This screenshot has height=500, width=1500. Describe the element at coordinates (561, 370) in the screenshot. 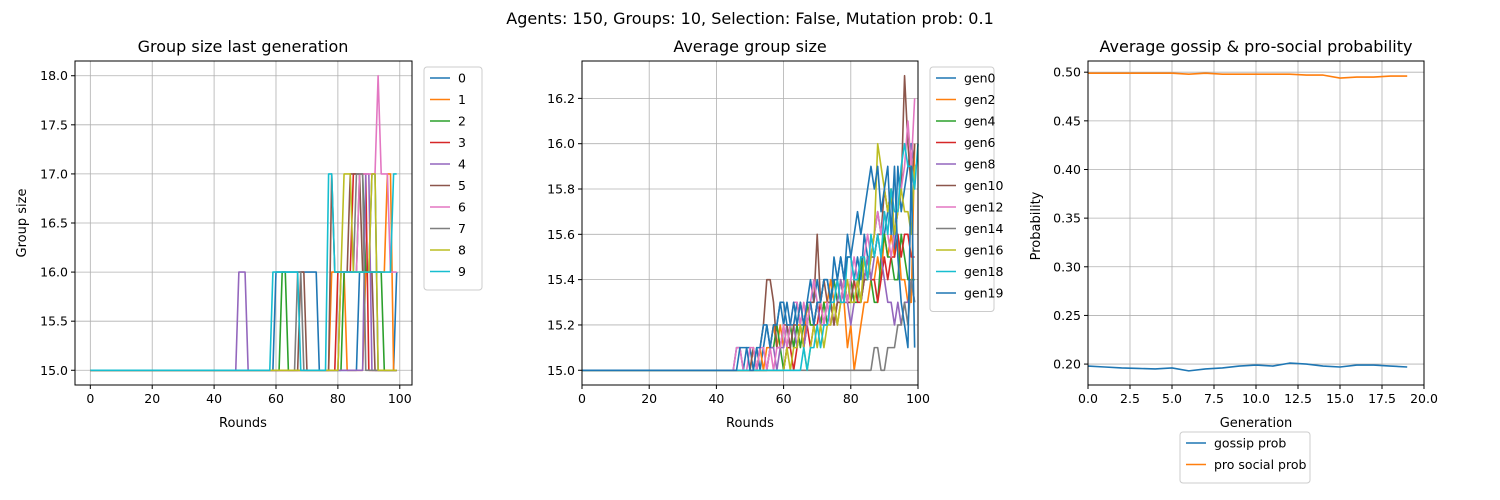

I see `chart1-ytick-label-0: 15.0` at that location.